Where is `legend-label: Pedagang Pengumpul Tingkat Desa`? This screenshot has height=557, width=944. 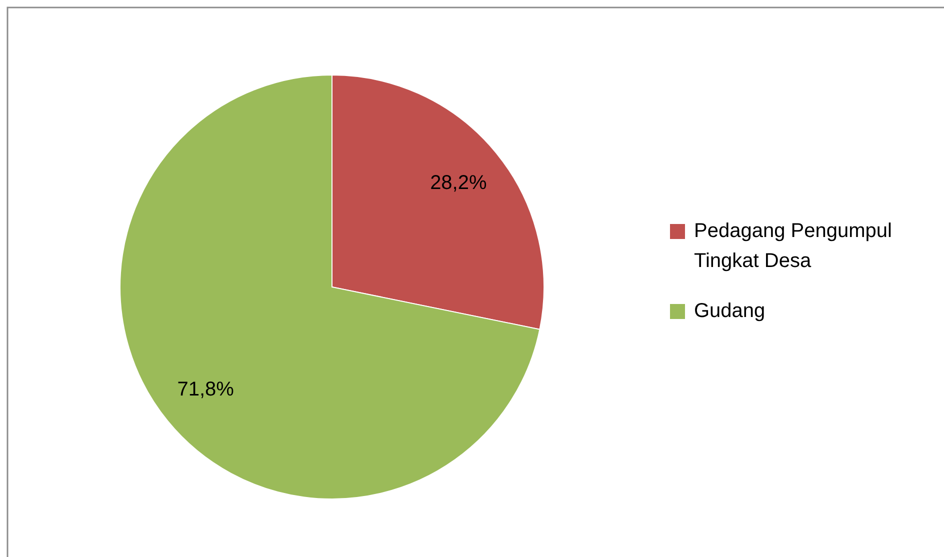
legend-label: Pedagang Pengumpul Tingkat Desa is located at coordinates (793, 246).